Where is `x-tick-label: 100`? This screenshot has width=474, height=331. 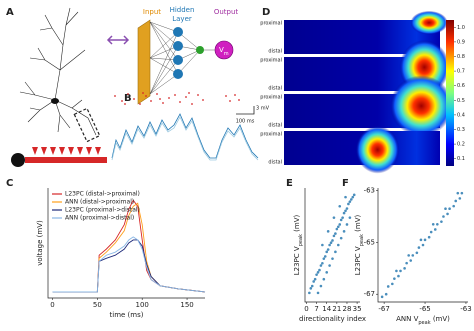
x-tick-label: 100 is located at coordinates (142, 305).